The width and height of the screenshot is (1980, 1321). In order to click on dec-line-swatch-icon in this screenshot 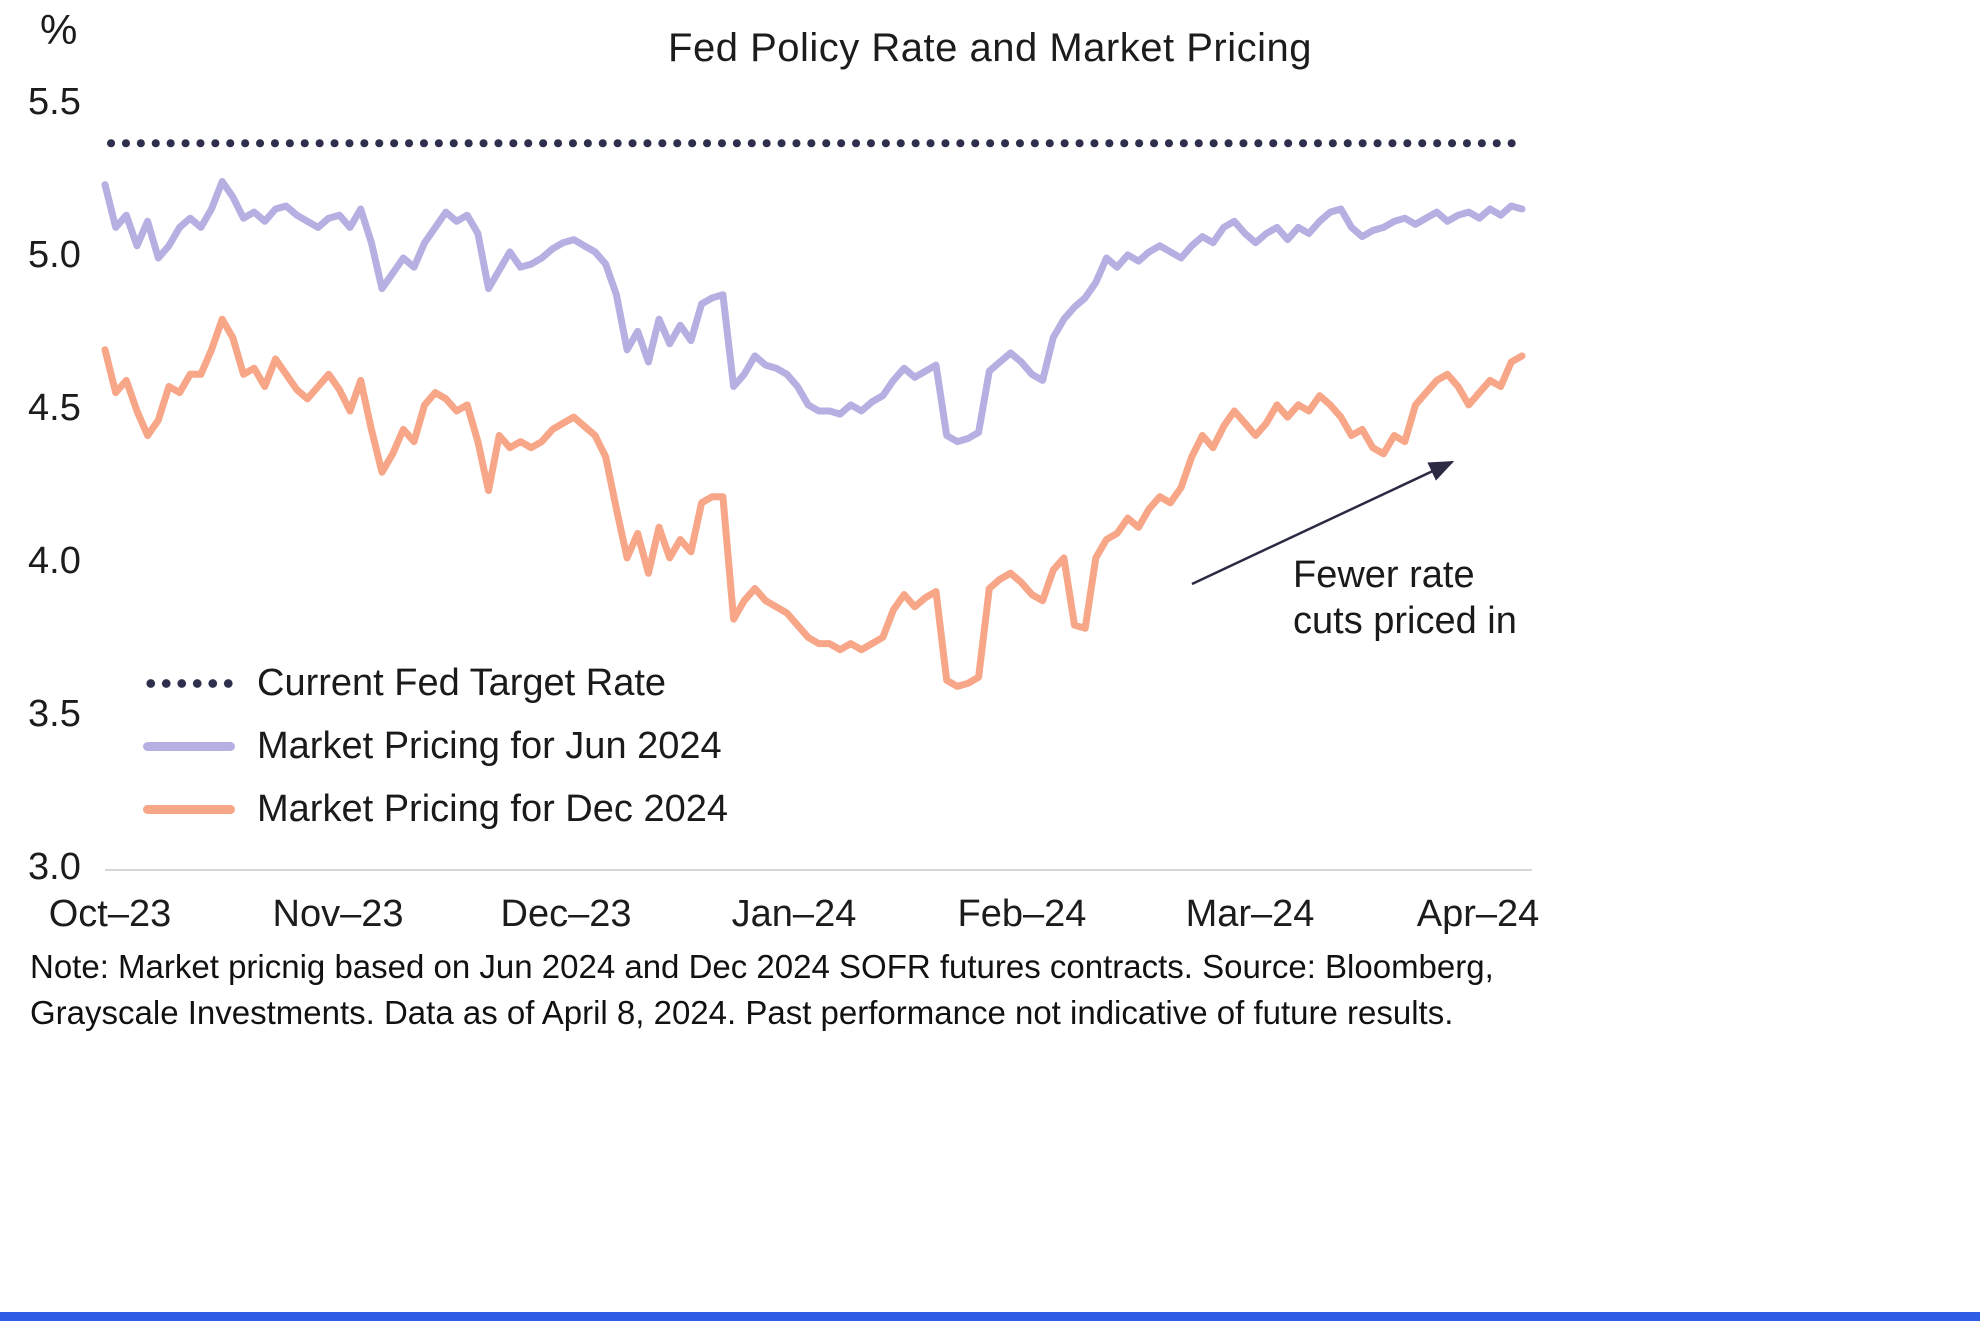, I will do `click(189, 809)`.